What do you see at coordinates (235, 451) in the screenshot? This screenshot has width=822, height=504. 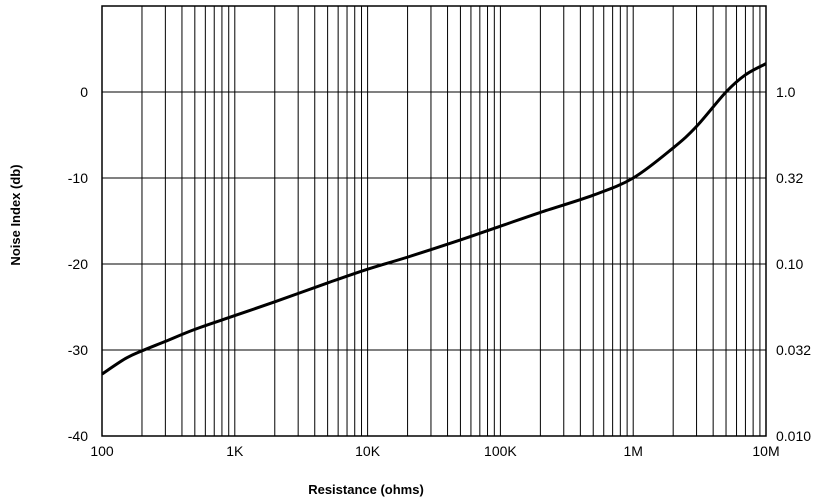 I see `x-tick-label: 1K` at bounding box center [235, 451].